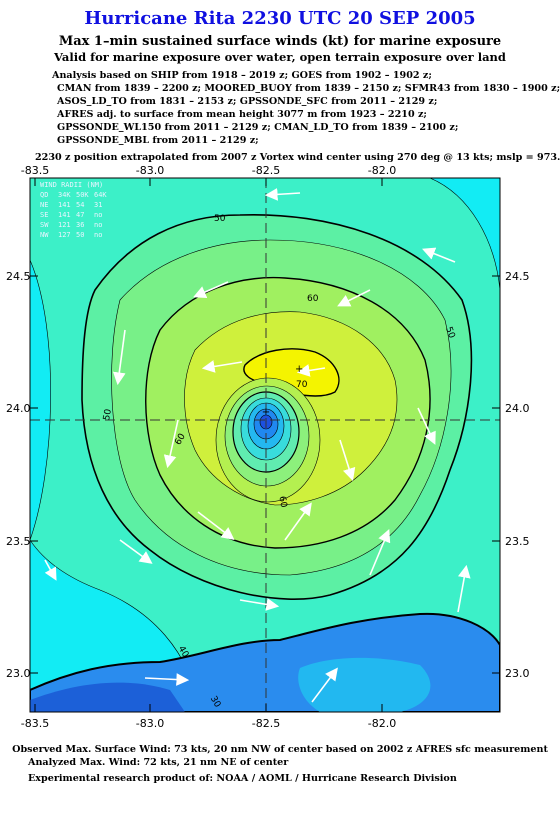 This screenshot has width=560, height=815. What do you see at coordinates (80, 205) in the screenshot?
I see `wind-radii-cell: 54` at bounding box center [80, 205].